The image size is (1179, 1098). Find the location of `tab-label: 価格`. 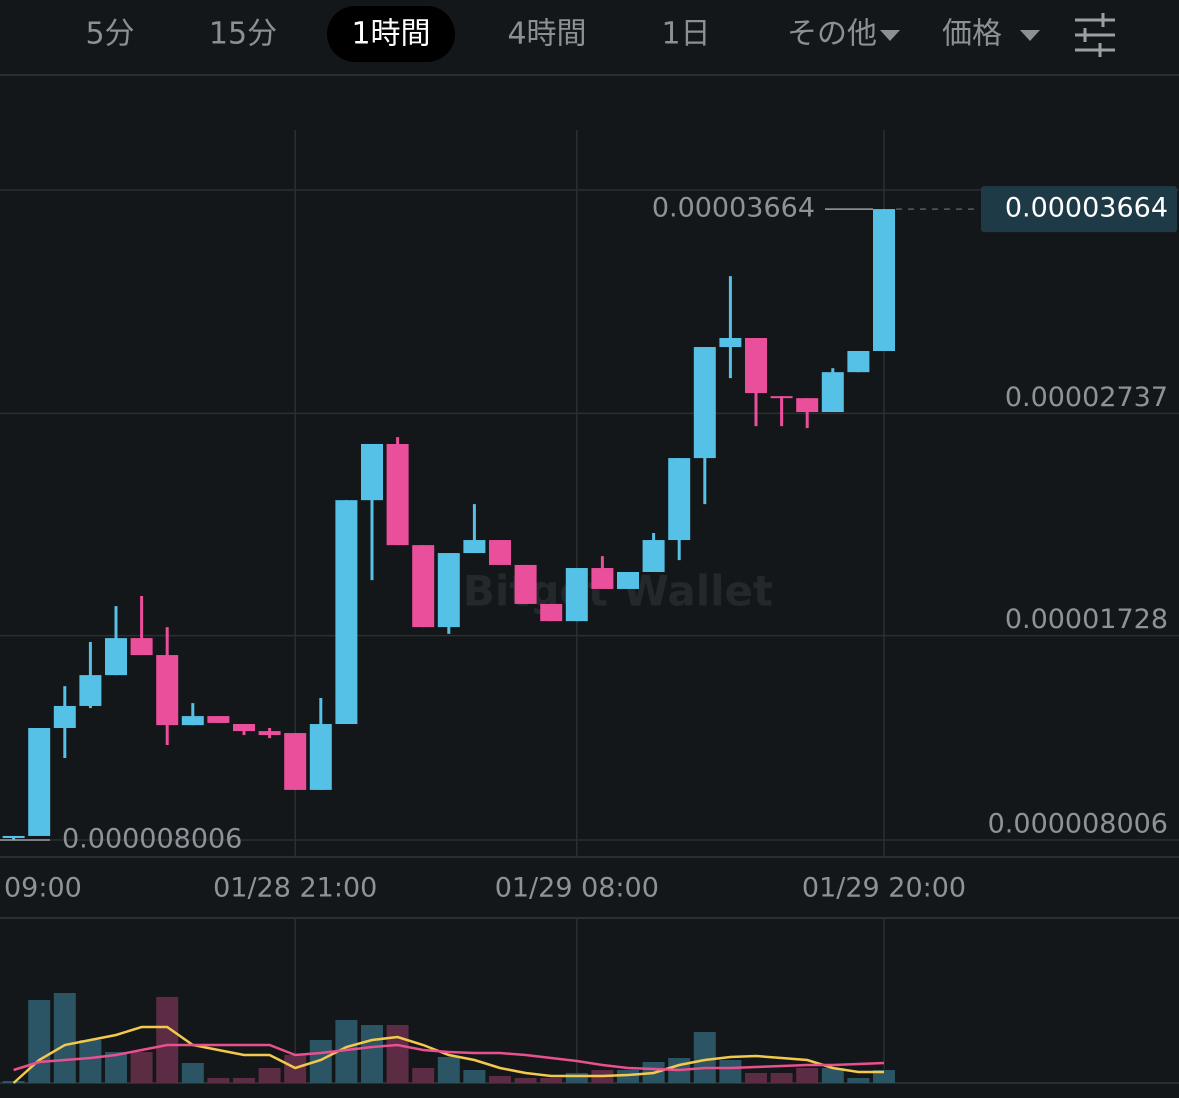

tab-label: 価格 is located at coordinates (972, 34).